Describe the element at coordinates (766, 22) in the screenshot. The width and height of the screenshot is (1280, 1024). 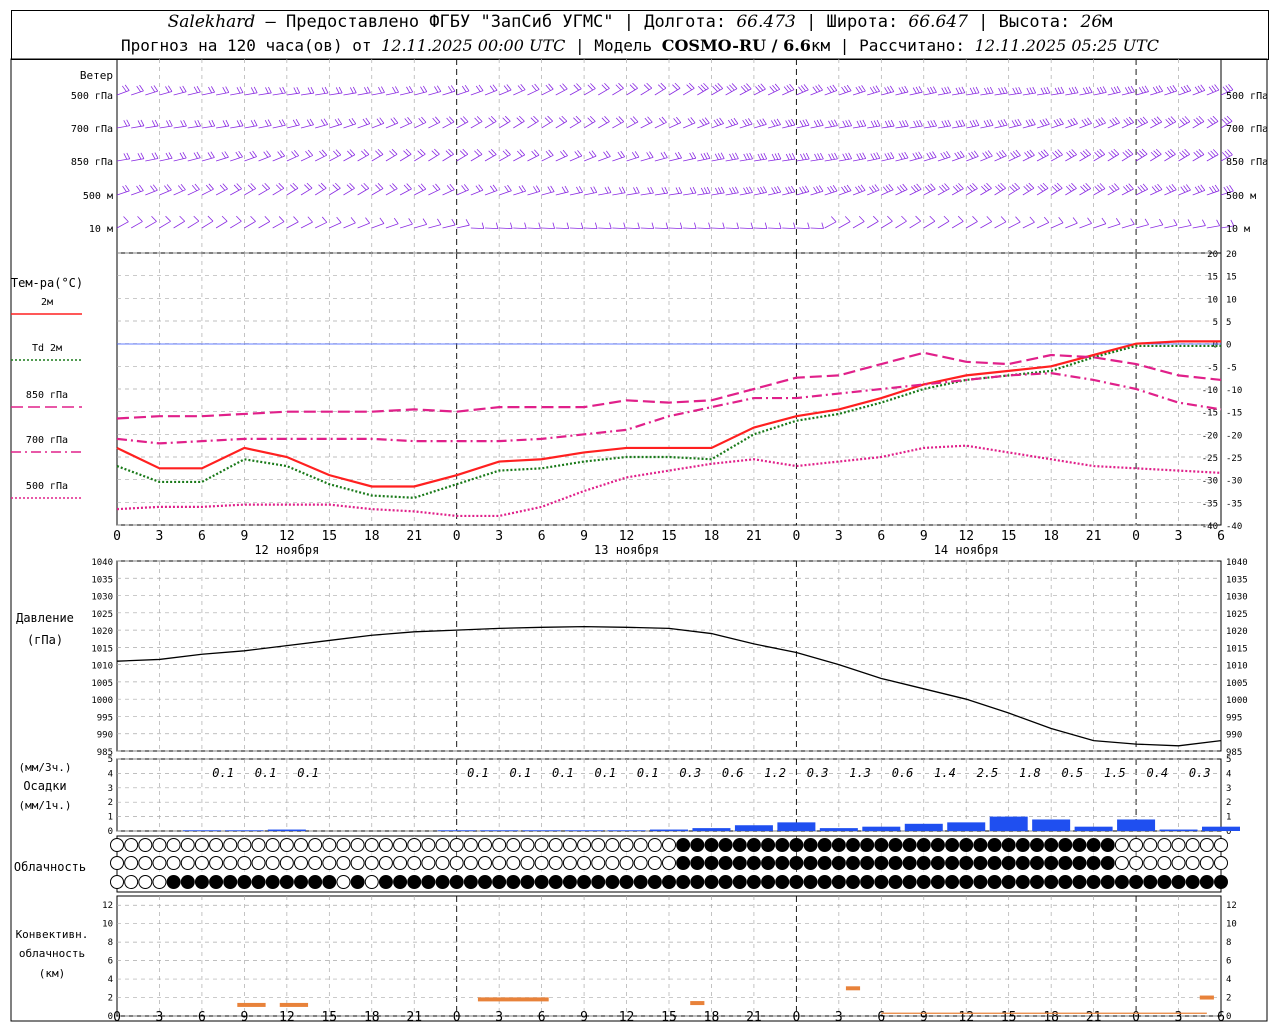
I see `longitude-value: 66.473` at that location.